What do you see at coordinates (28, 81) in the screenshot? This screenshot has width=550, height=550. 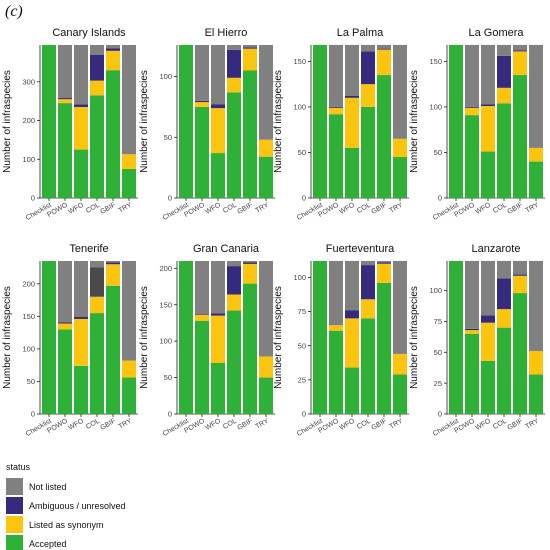 I see `y-tick-label: 300` at bounding box center [28, 81].